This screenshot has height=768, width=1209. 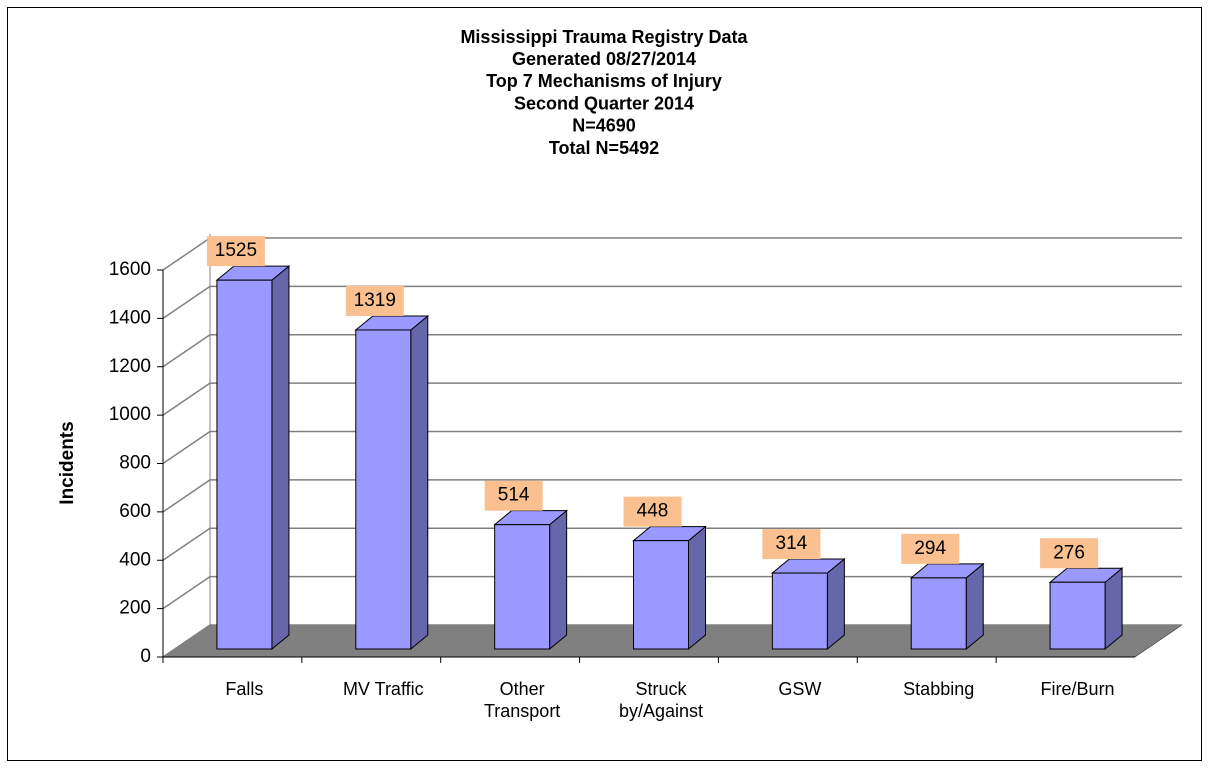 I want to click on y-tick-label: 0, so click(x=145, y=656).